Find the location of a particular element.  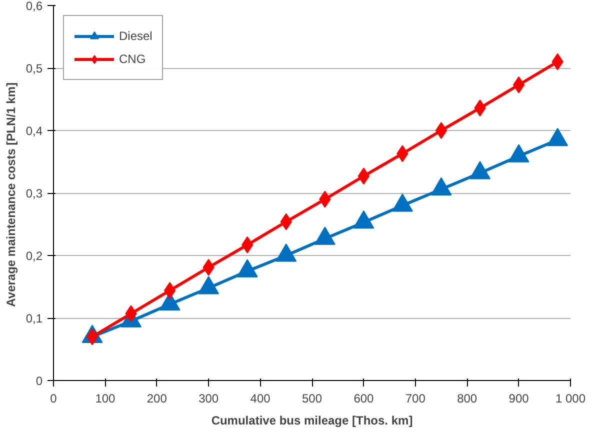

x-tick-label: 400 is located at coordinates (260, 399).